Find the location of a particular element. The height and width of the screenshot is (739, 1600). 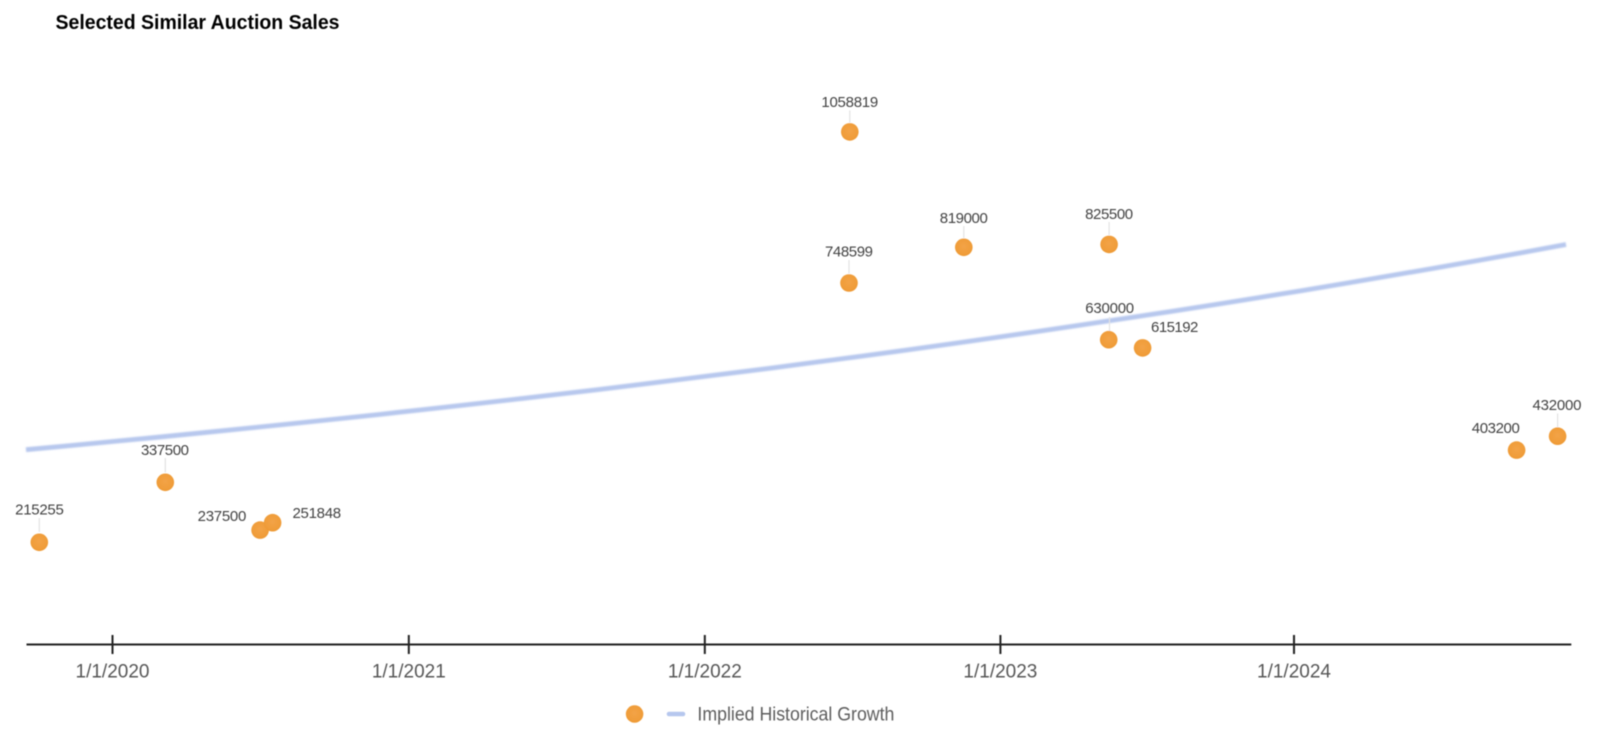

svg-text: 748599 is located at coordinates (849, 252).